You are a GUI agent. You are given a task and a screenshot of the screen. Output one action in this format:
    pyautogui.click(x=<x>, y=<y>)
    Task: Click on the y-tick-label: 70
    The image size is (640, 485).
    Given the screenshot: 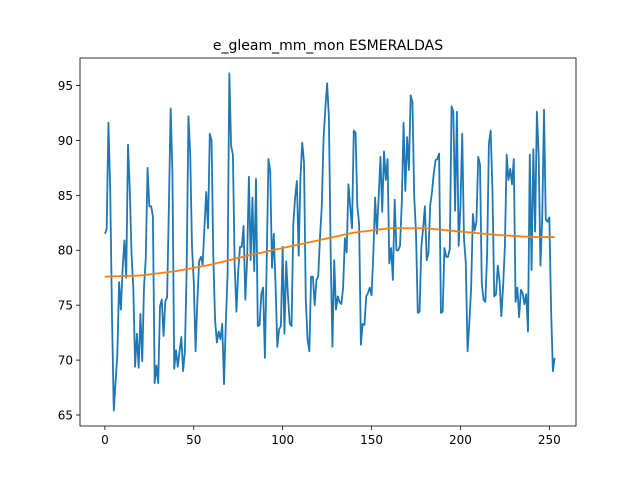 What is the action you would take?
    pyautogui.click(x=65, y=361)
    